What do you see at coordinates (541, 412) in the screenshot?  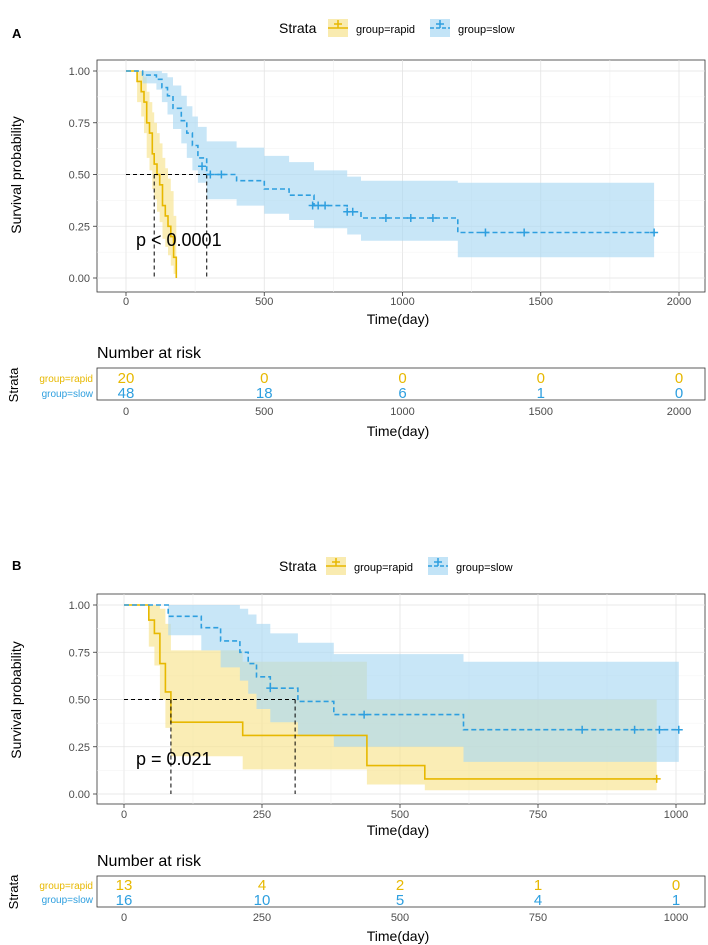 I see `risk-x-tick-label: 1500` at bounding box center [541, 412].